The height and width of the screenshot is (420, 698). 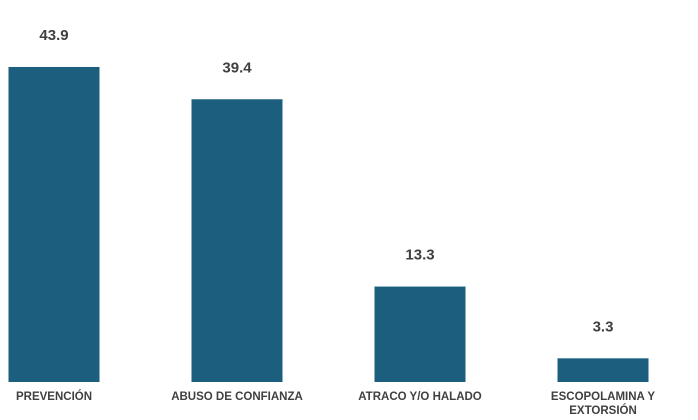 What do you see at coordinates (603, 397) in the screenshot?
I see `category-label-4-line-1: ESCOPOLAMINA Y` at bounding box center [603, 397].